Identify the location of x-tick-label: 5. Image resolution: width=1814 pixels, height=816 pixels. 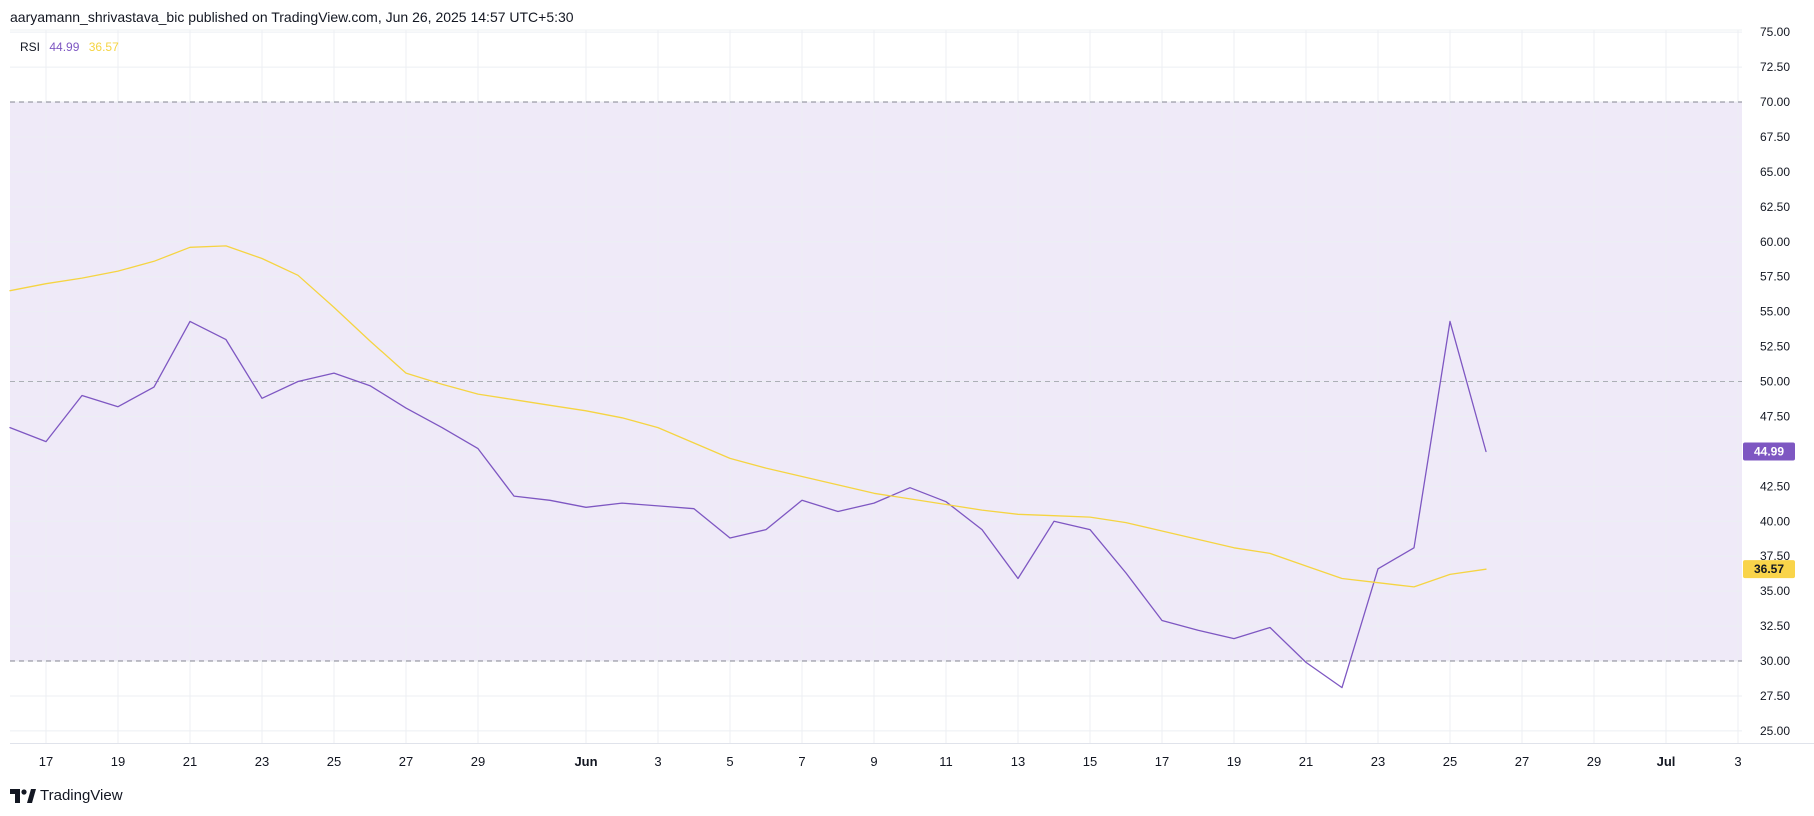
(729, 761).